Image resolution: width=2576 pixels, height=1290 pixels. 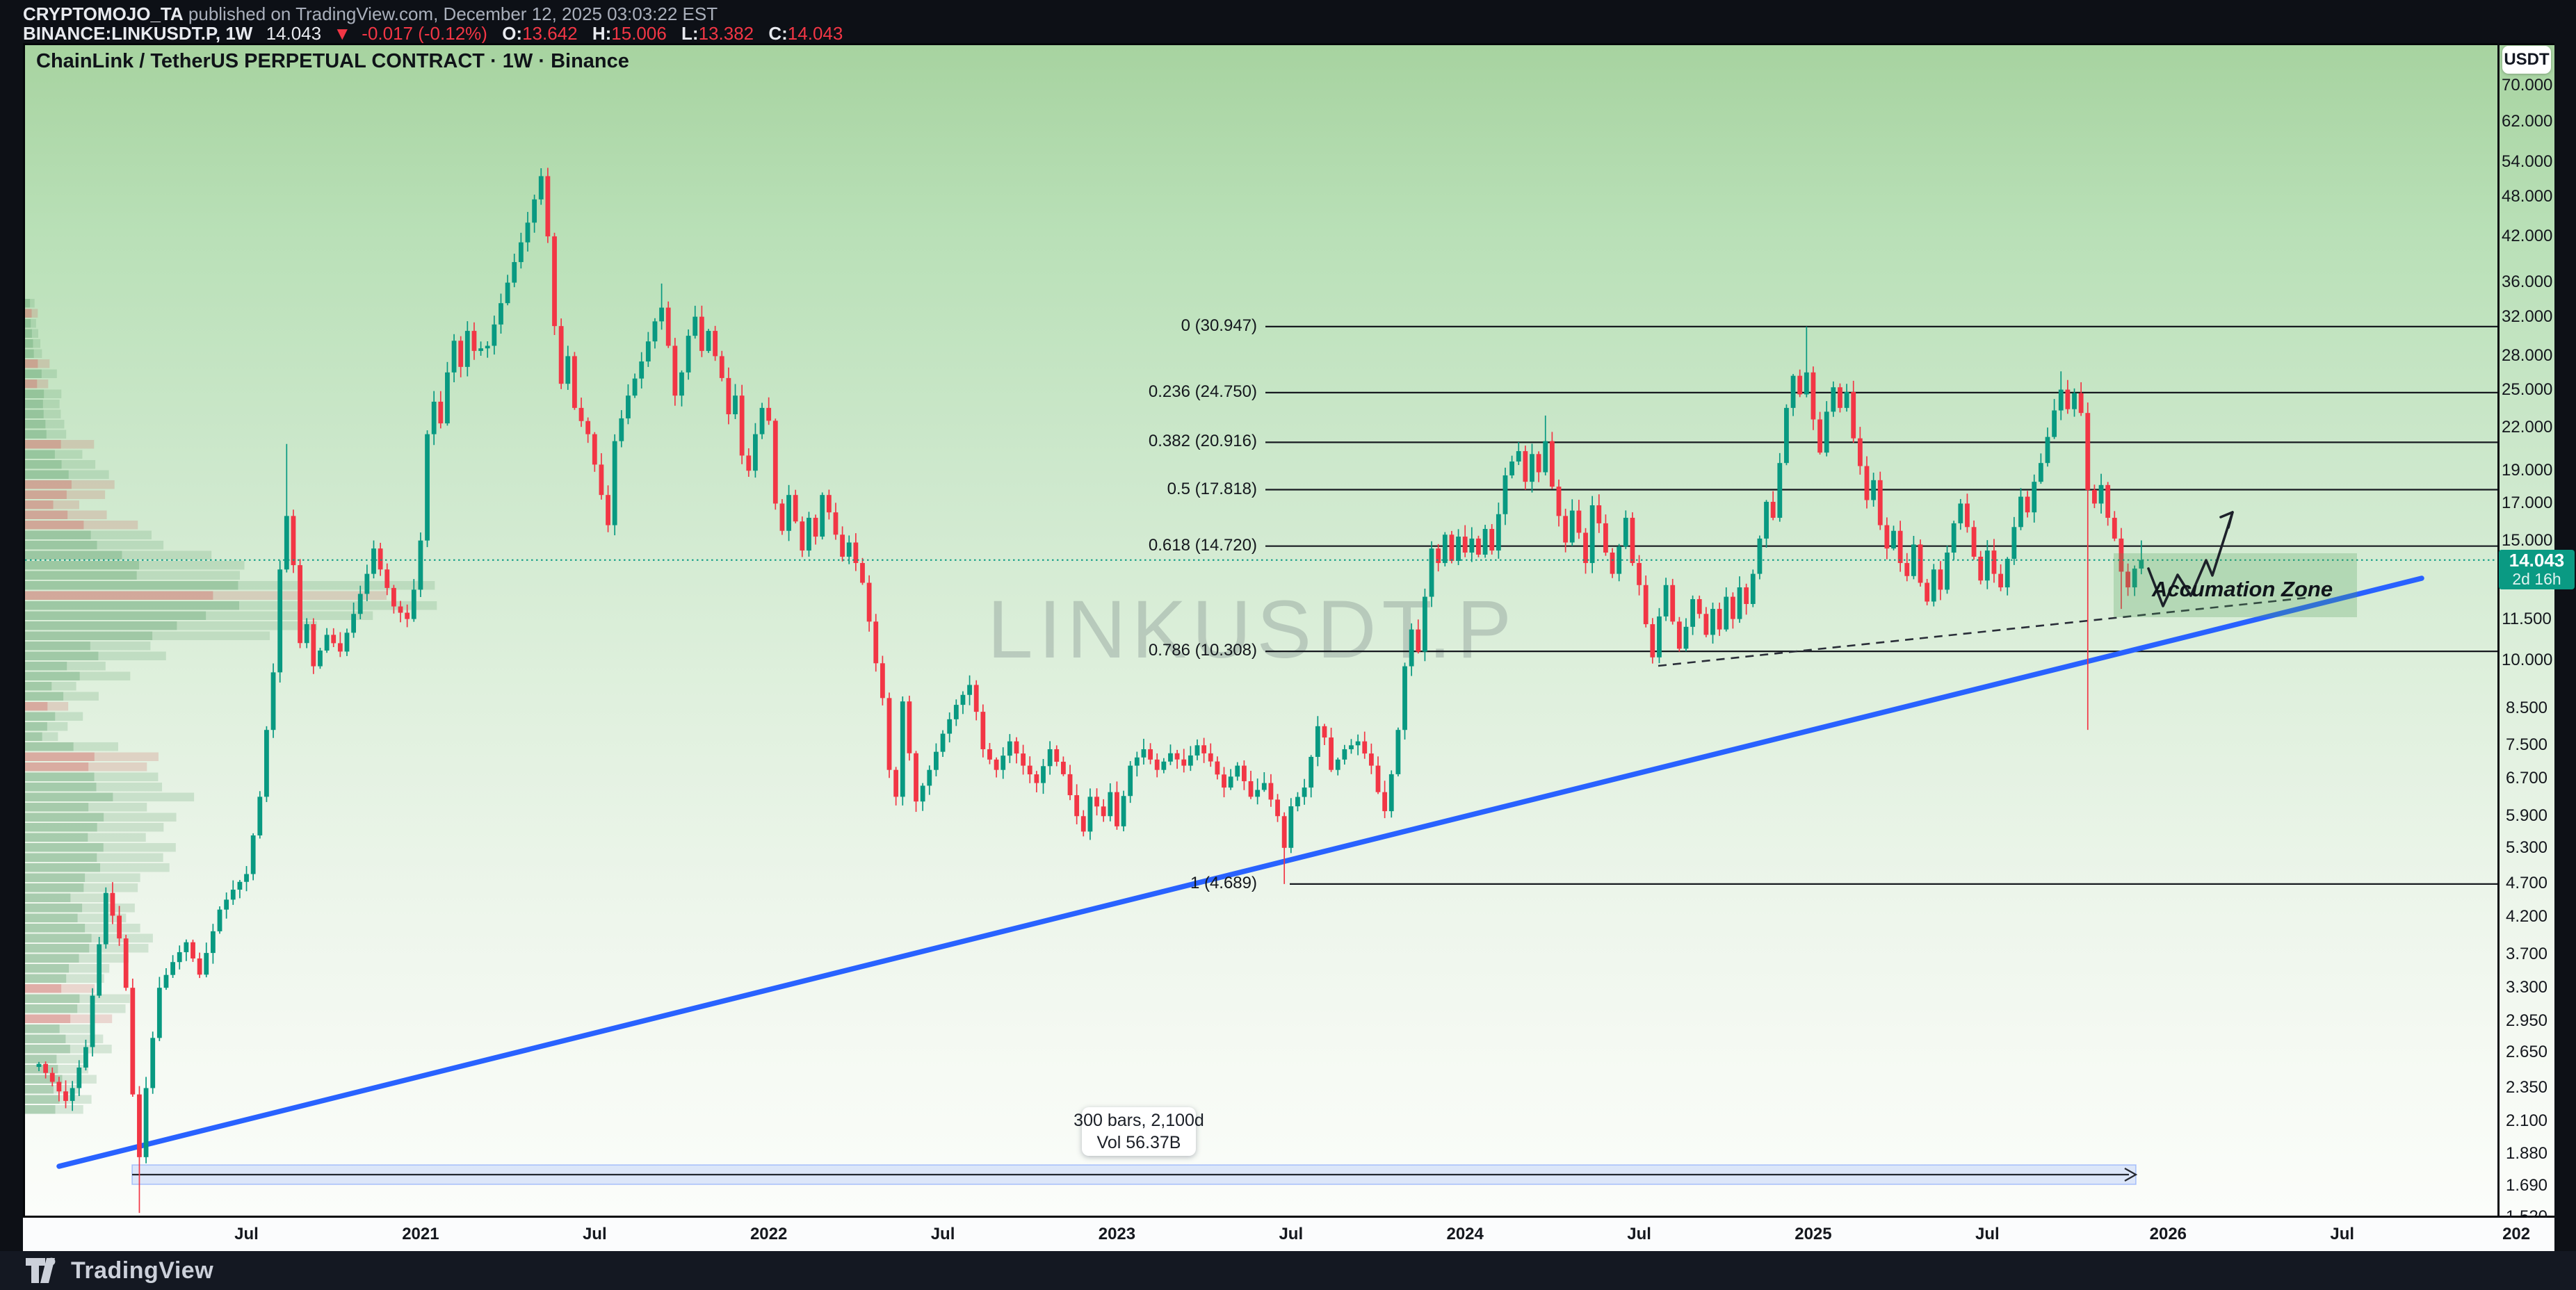 I want to click on tradingview-logo: TradingView, so click(x=119, y=1270).